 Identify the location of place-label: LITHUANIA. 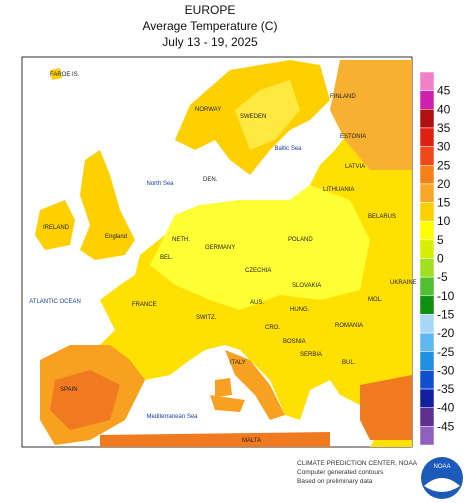
(338, 190).